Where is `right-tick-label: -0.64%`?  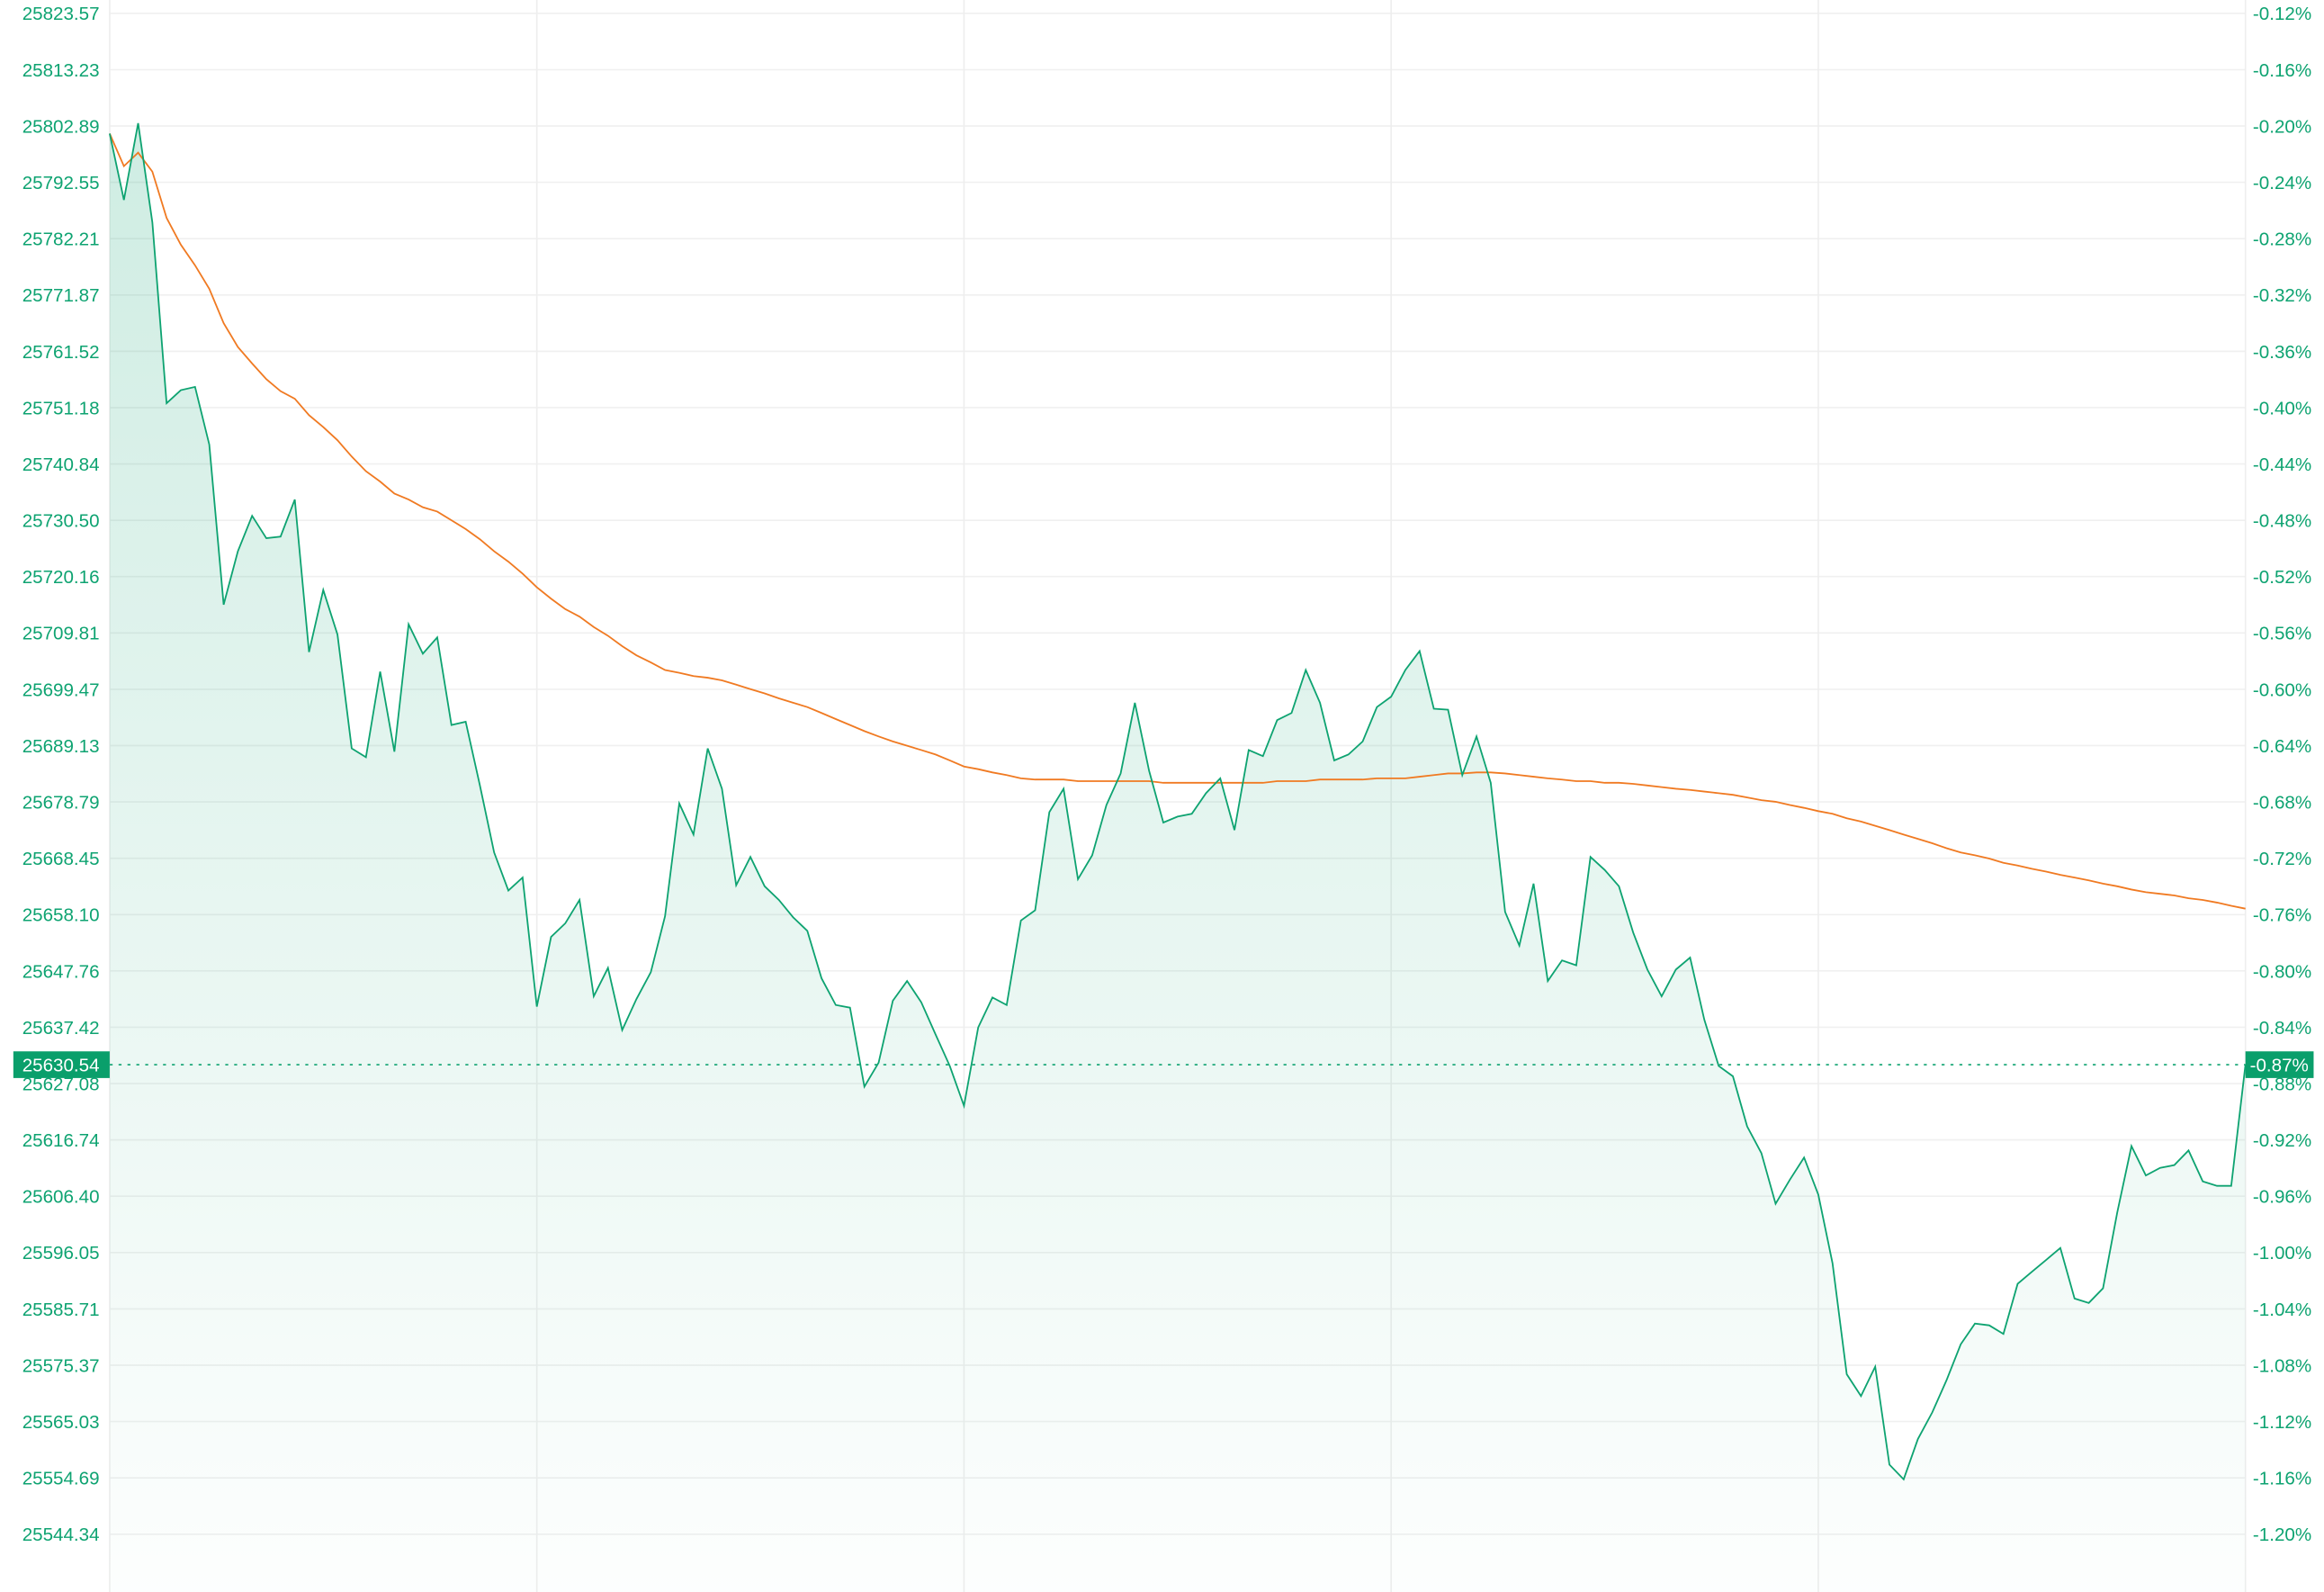 right-tick-label: -0.64% is located at coordinates (2282, 746).